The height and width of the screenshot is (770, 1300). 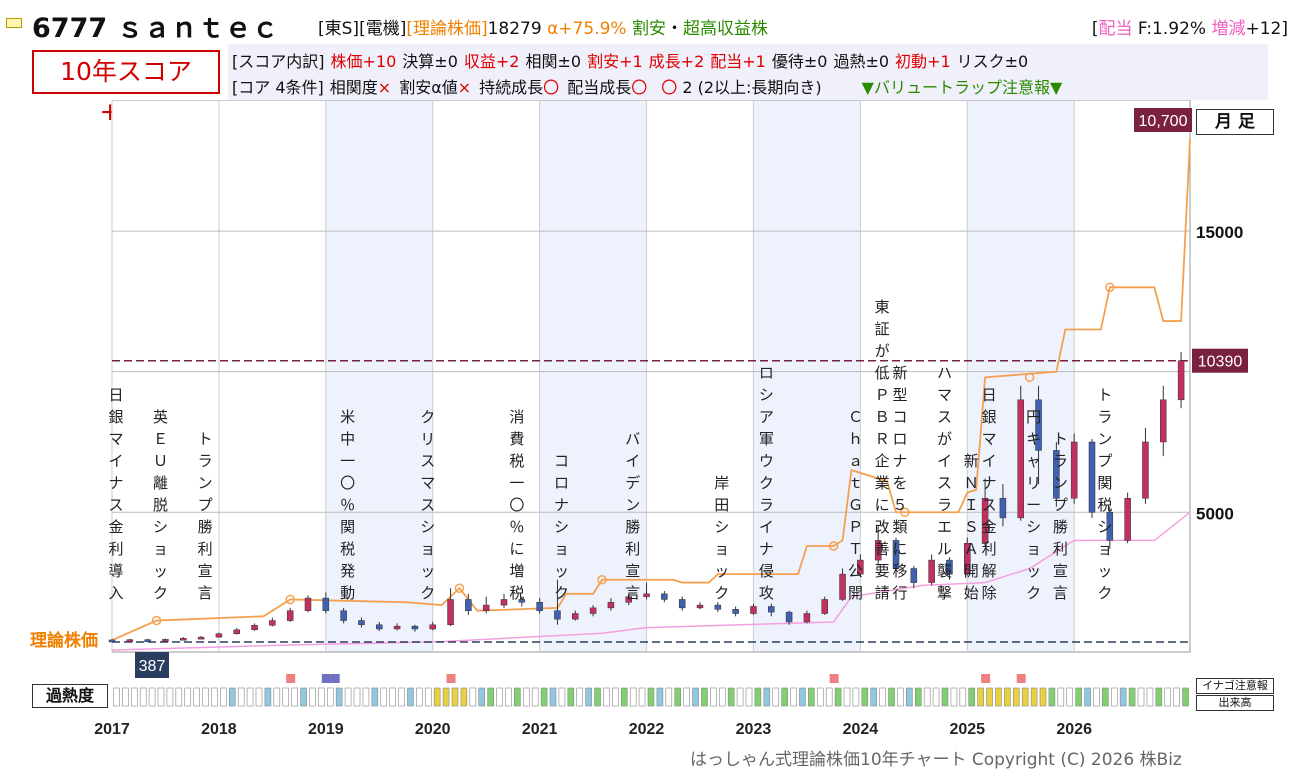 What do you see at coordinates (516, 439) in the screenshot?
I see `event-label: 費` at bounding box center [516, 439].